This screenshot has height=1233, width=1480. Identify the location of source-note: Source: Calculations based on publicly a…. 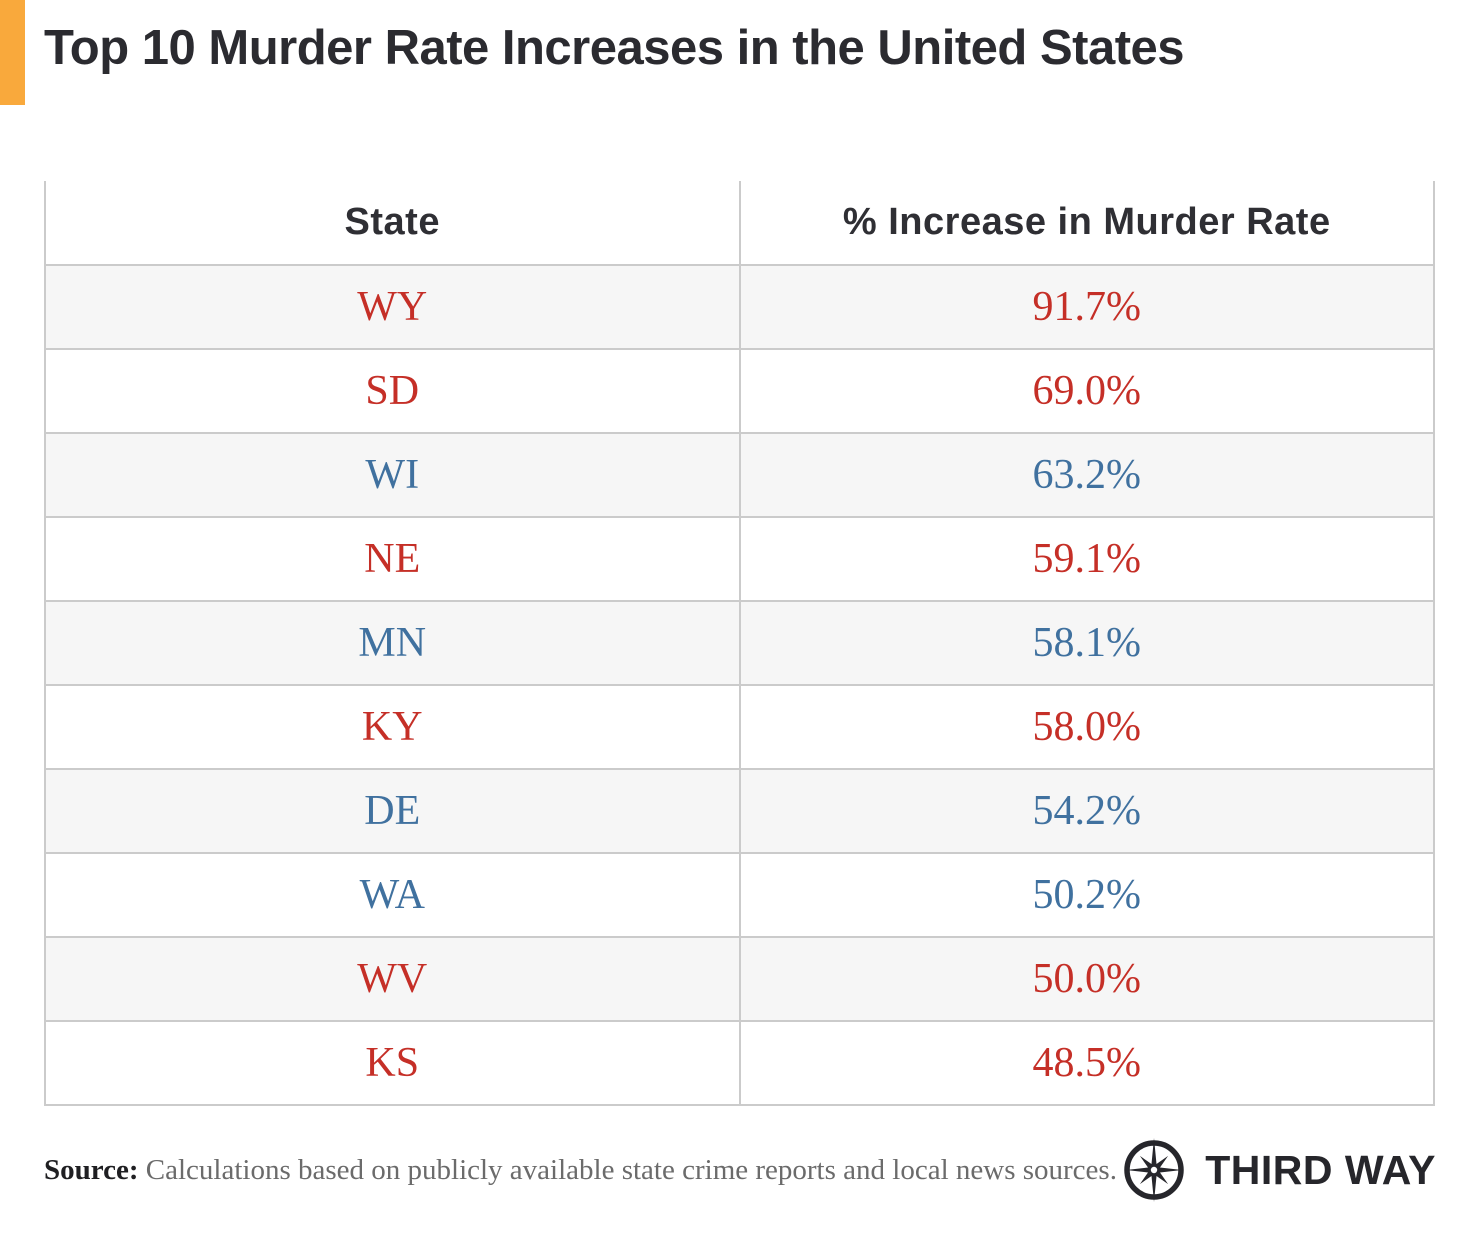
(580, 1170).